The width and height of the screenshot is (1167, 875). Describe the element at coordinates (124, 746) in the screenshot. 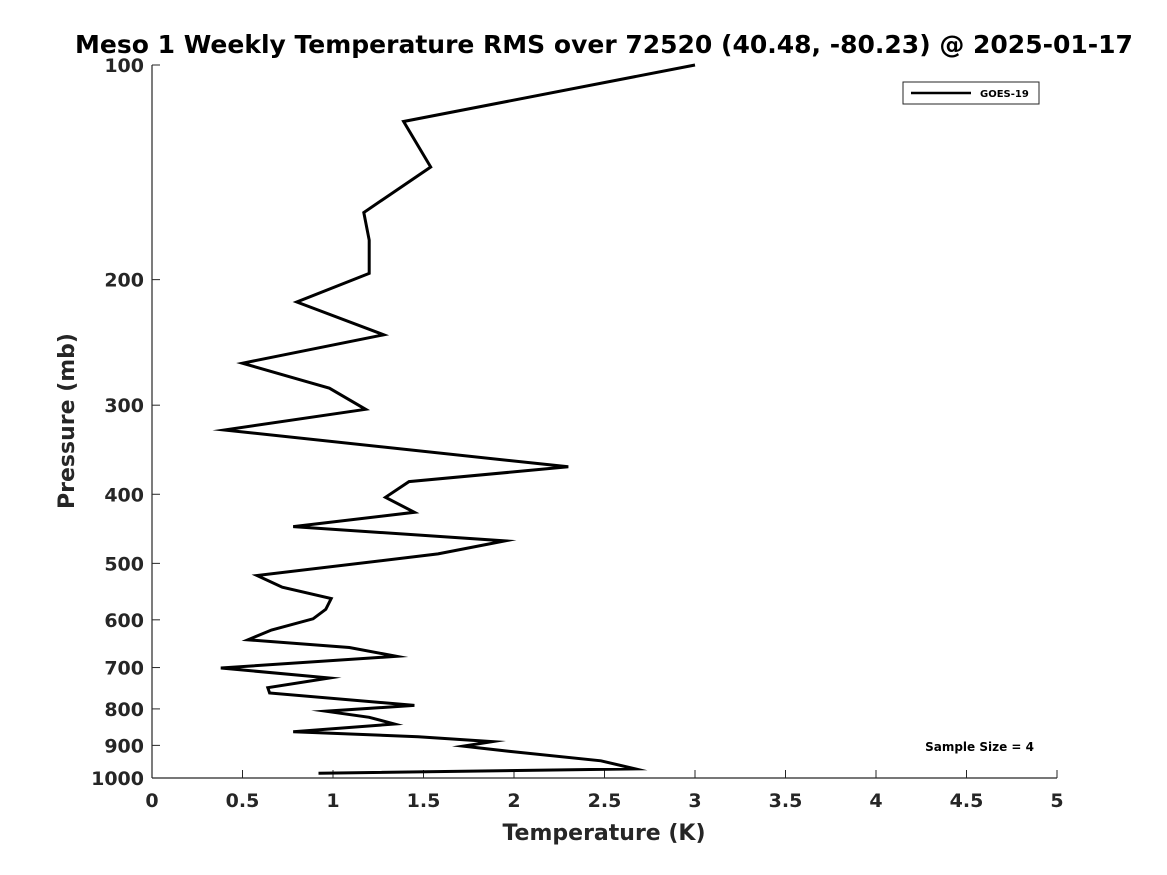

I see `y-tick-label: 900` at that location.